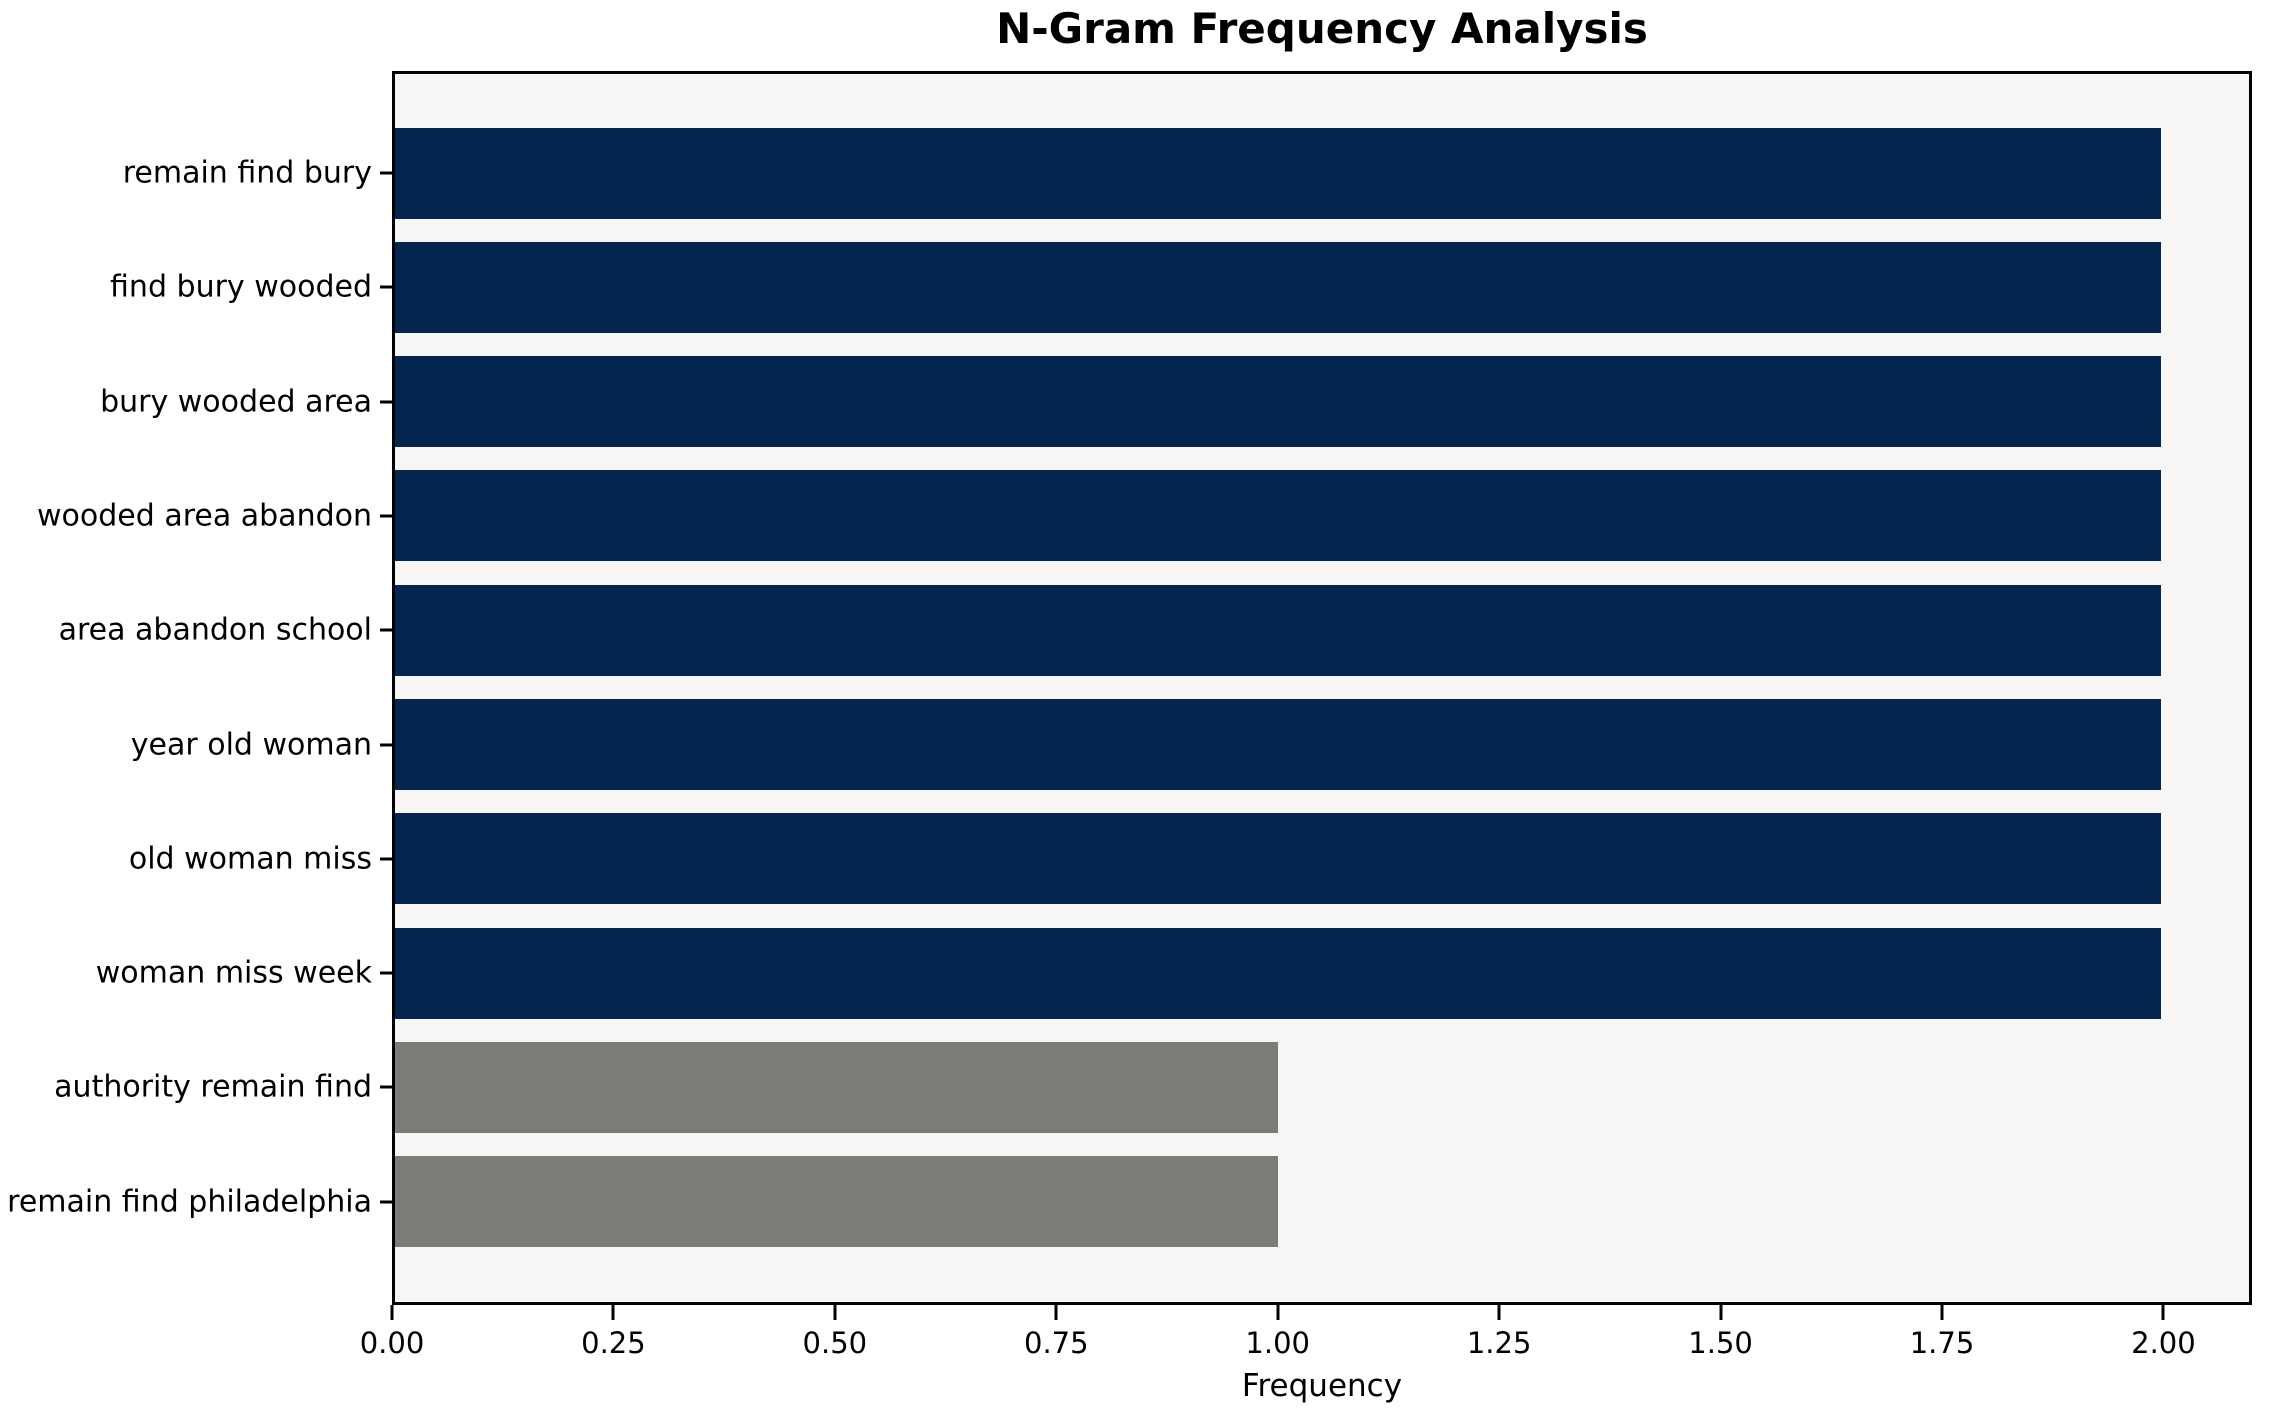 The width and height of the screenshot is (2271, 1414). I want to click on y-tick-label: find bury wooded, so click(241, 287).